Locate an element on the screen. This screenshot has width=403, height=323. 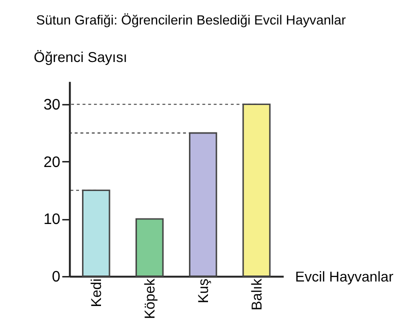
x-axis-title: Evcil Hayvanlar is located at coordinates (344, 277).